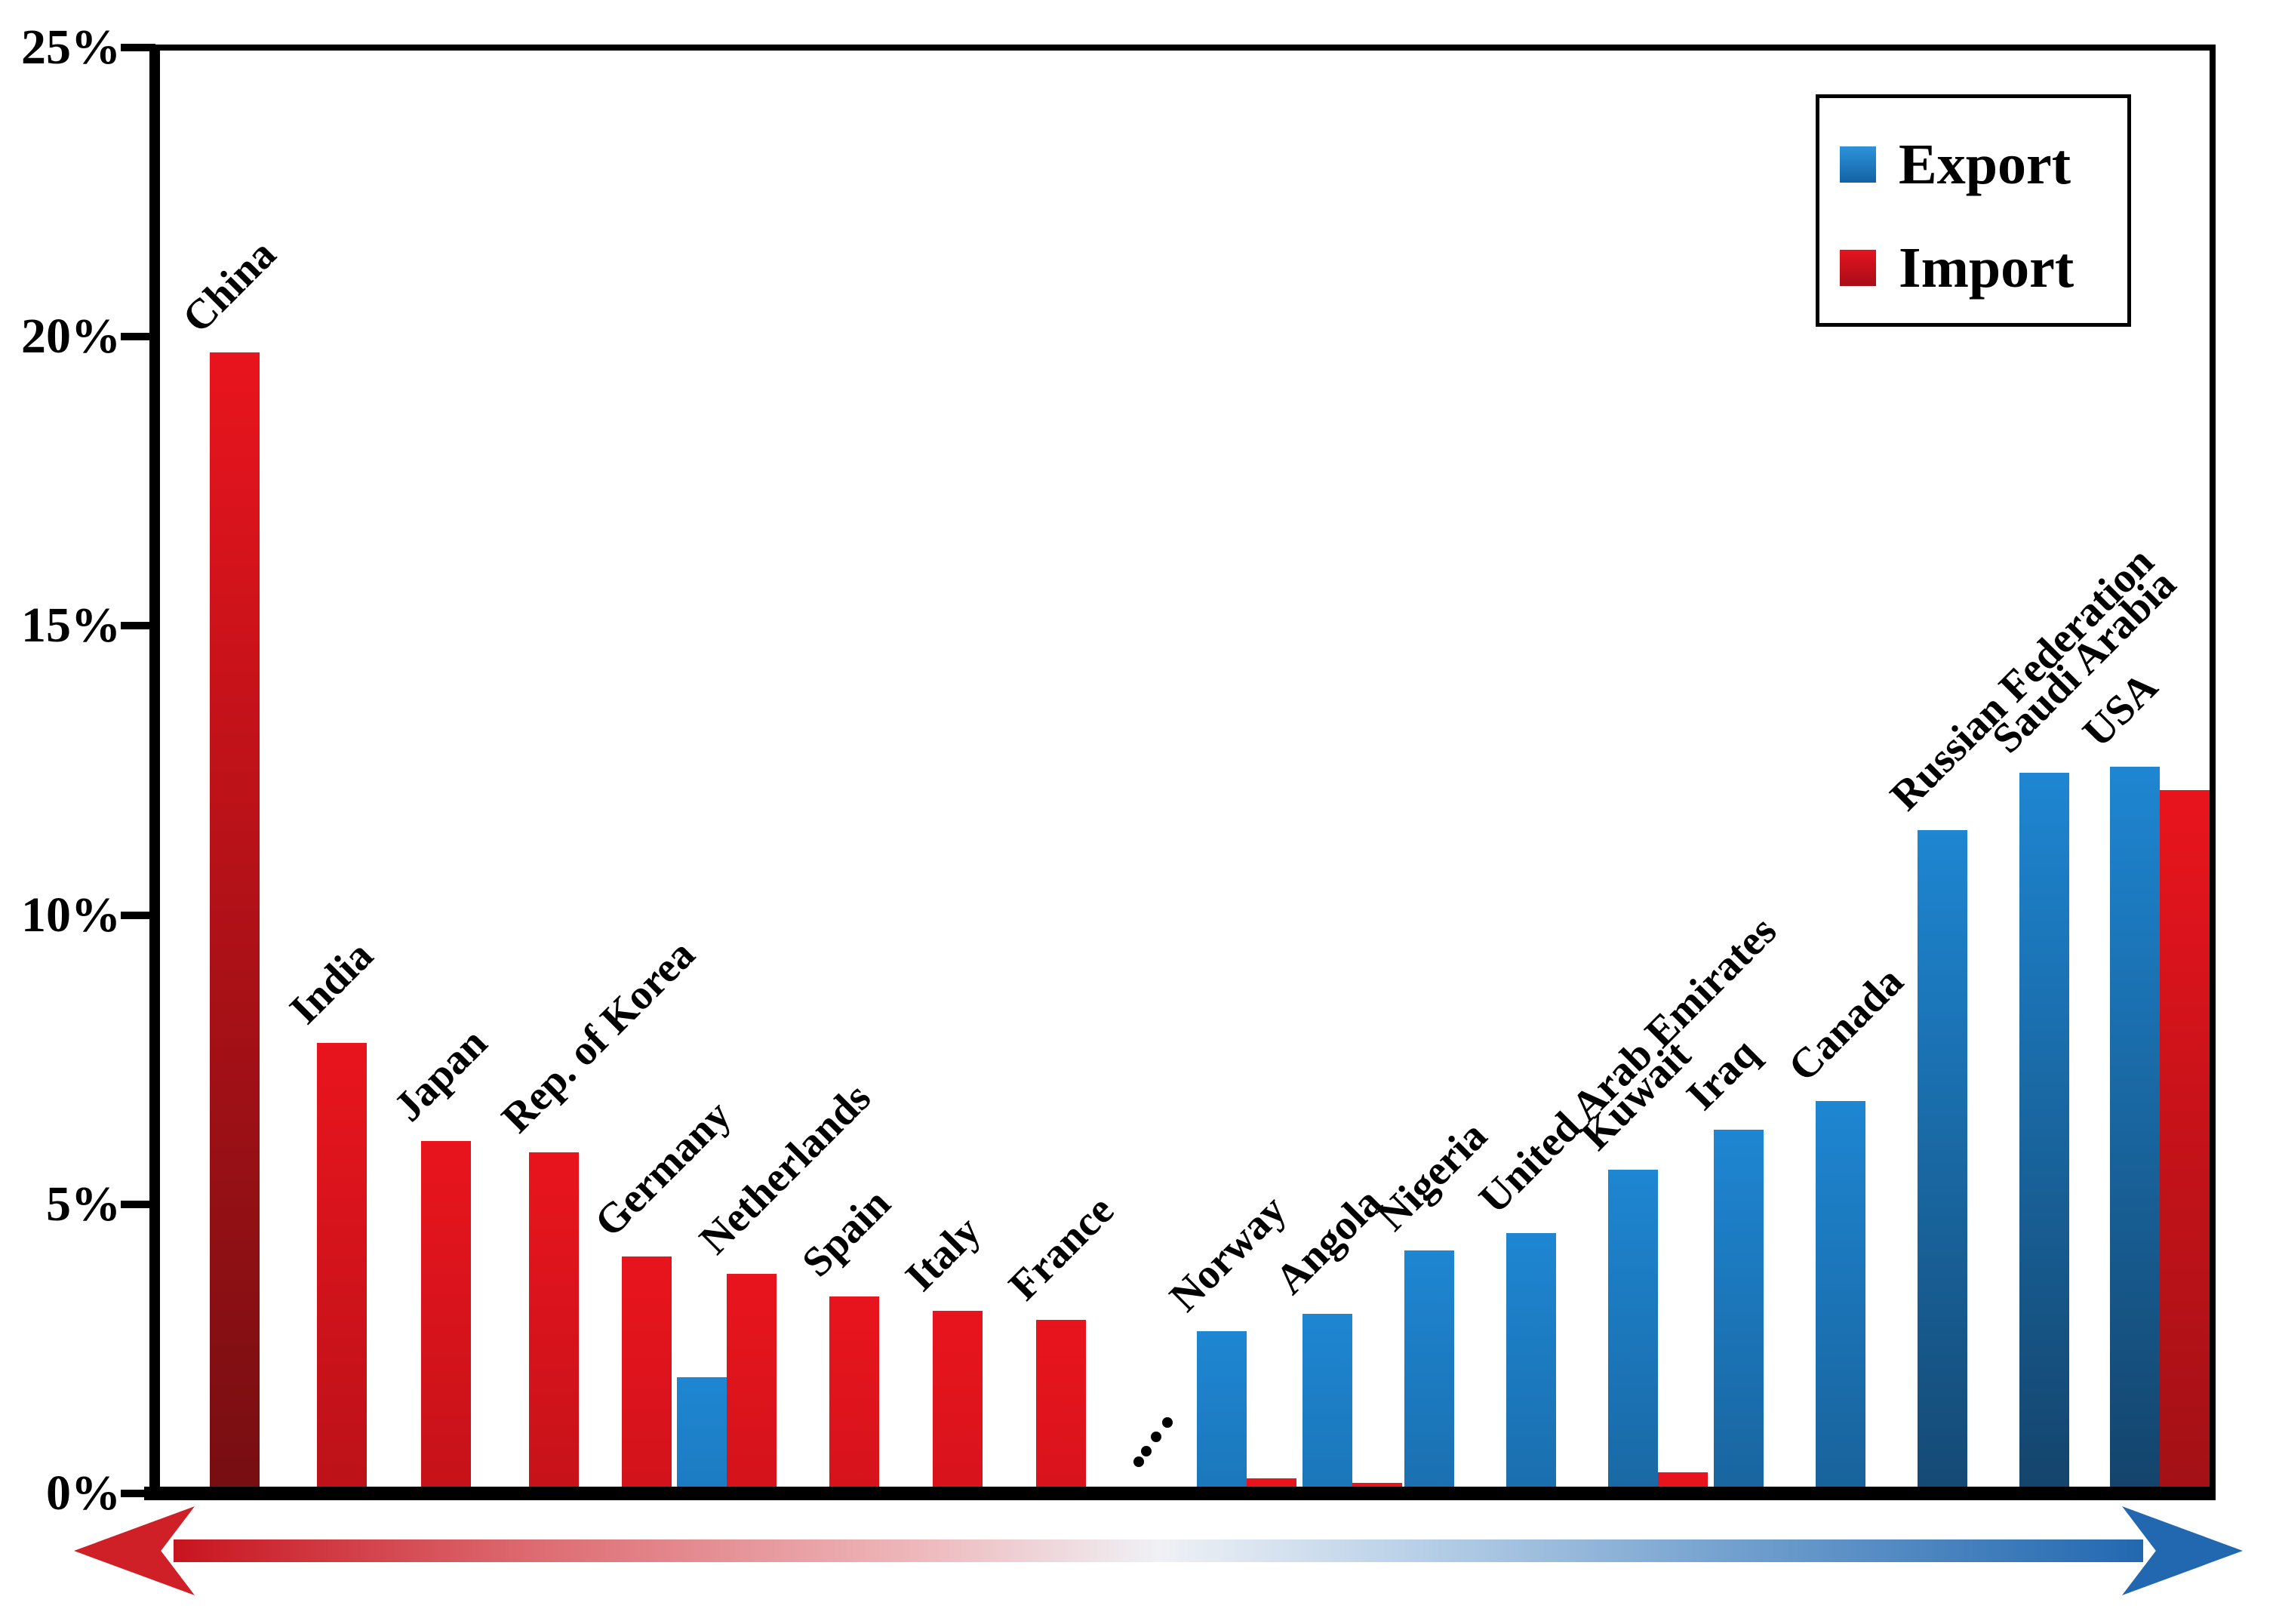  I want to click on country-label-france: France, so click(1061, 1247).